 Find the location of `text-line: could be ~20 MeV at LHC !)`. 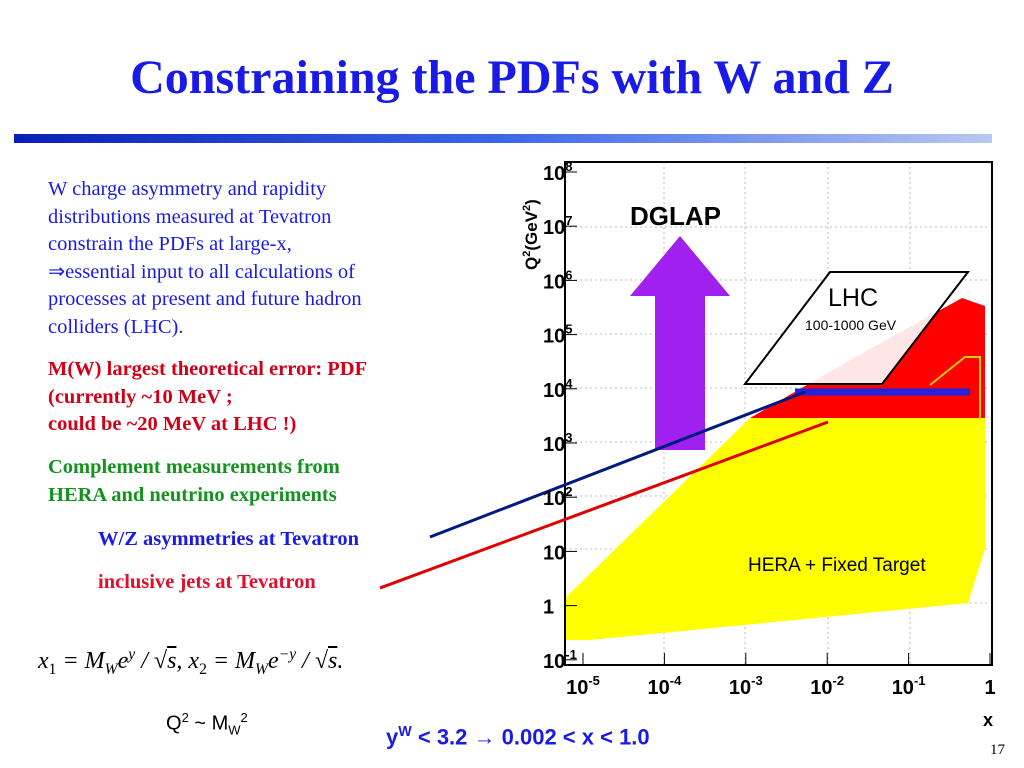

text-line: could be ~20 MeV at LHC !) is located at coordinates (172, 424).